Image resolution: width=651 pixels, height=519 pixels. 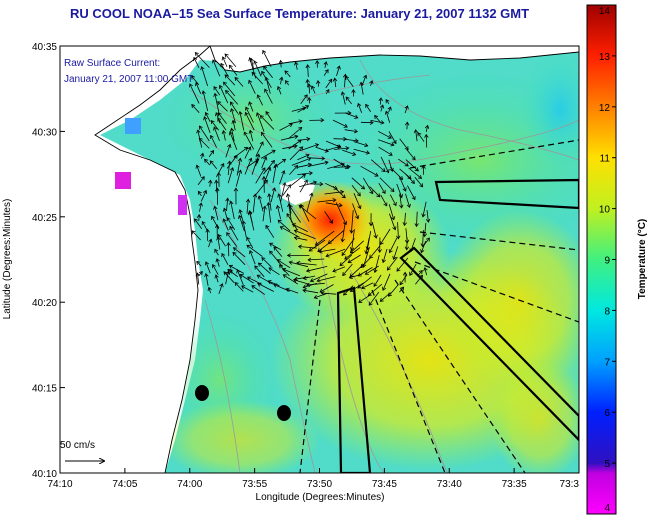 I want to click on y-tick-label: 40:10, so click(x=44, y=474).